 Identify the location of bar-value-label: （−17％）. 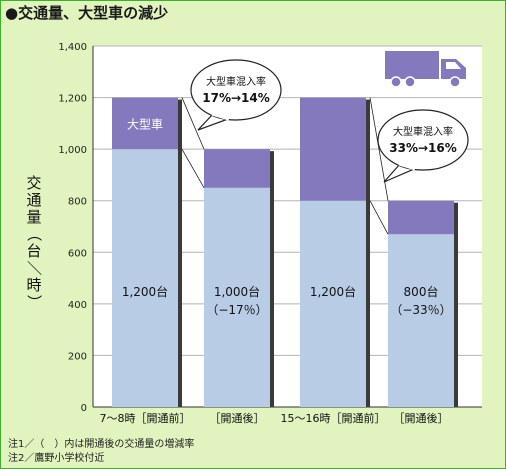
(236, 310).